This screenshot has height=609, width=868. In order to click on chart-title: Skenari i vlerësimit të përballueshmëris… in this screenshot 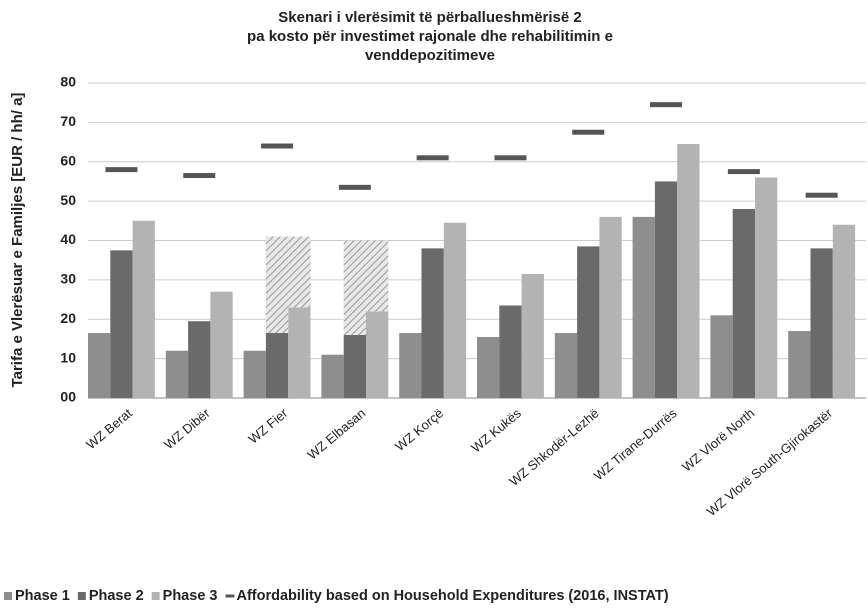, I will do `click(430, 17)`.